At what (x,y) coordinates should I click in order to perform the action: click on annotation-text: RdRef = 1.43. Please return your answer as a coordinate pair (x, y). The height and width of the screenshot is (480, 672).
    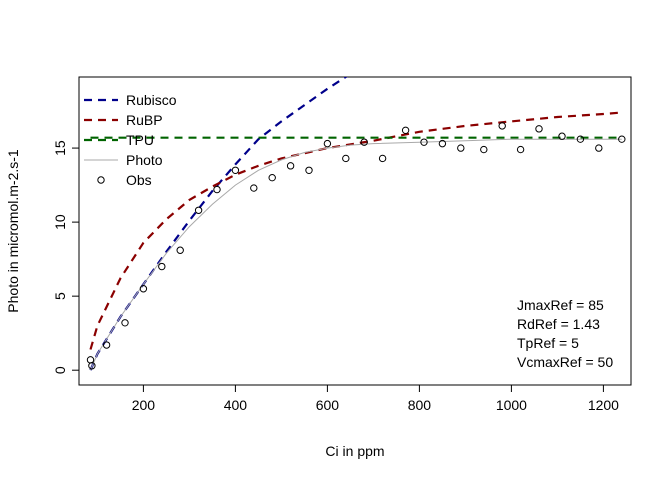
    Looking at the image, I should click on (558, 324).